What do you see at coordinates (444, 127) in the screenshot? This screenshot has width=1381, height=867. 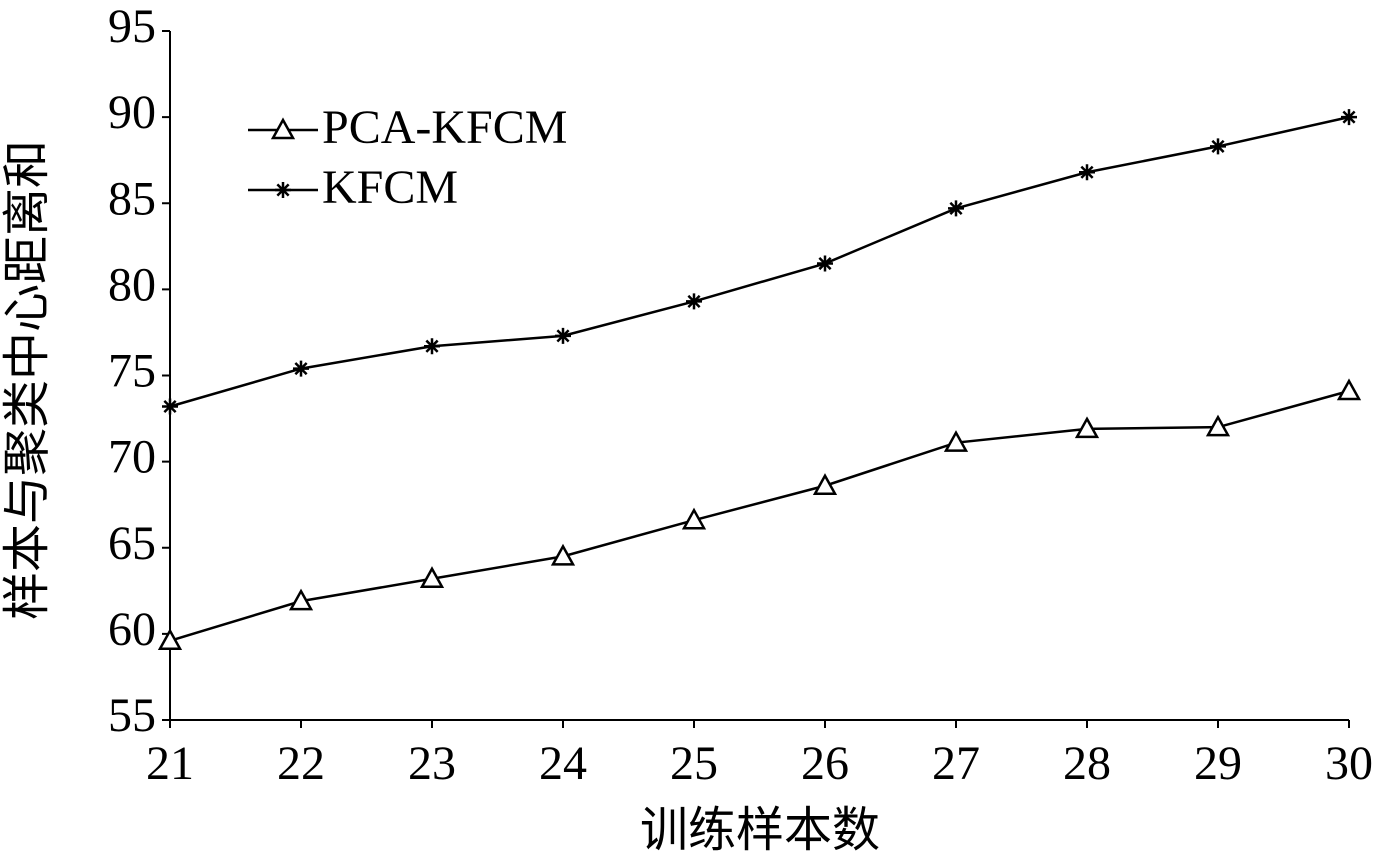 I see `legend-label: PCA-KFCM` at bounding box center [444, 127].